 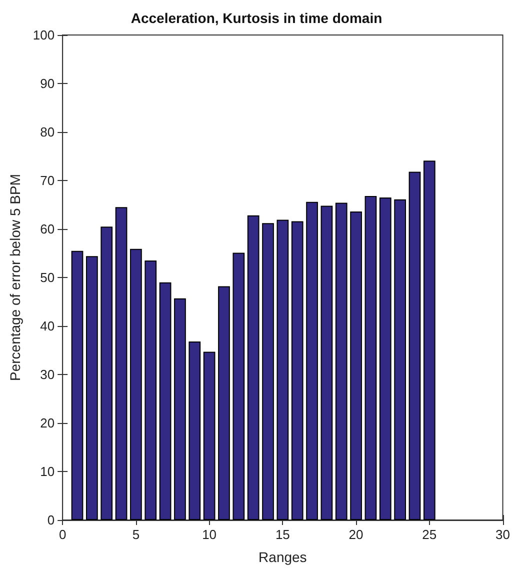 I want to click on chart-title: Acceleration, Kurtosis in time domain, so click(x=256, y=18).